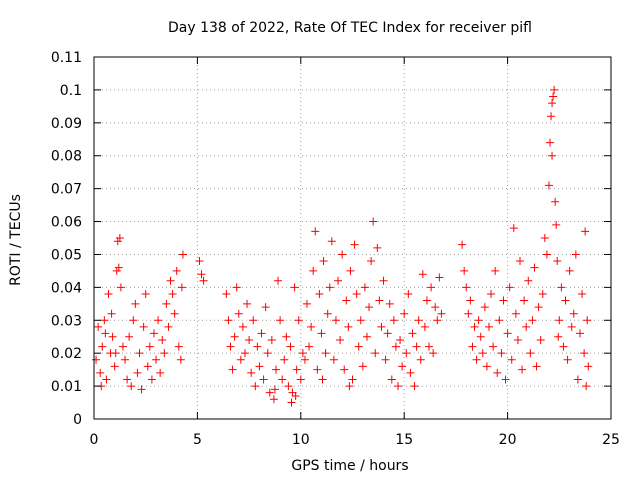 This screenshot has width=640, height=480. I want to click on y-axis-label: ROTI / TECUs, so click(16, 240).